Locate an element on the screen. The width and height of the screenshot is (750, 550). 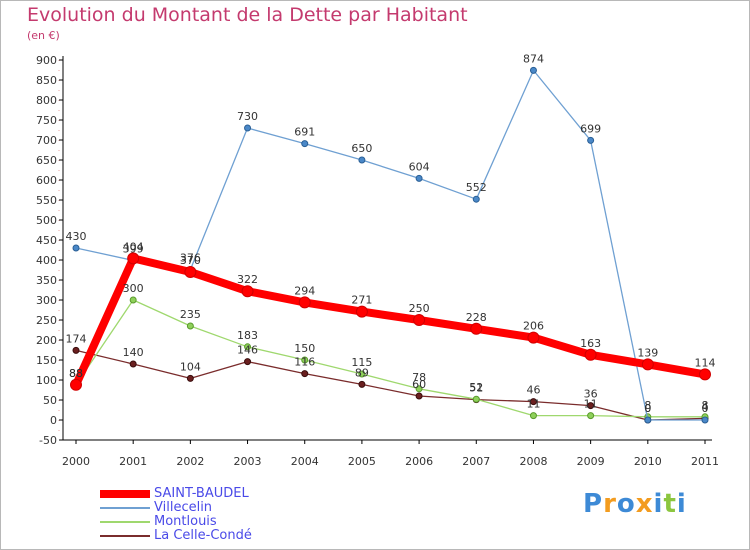
data-label-villecelin: 730 is located at coordinates (247, 116).